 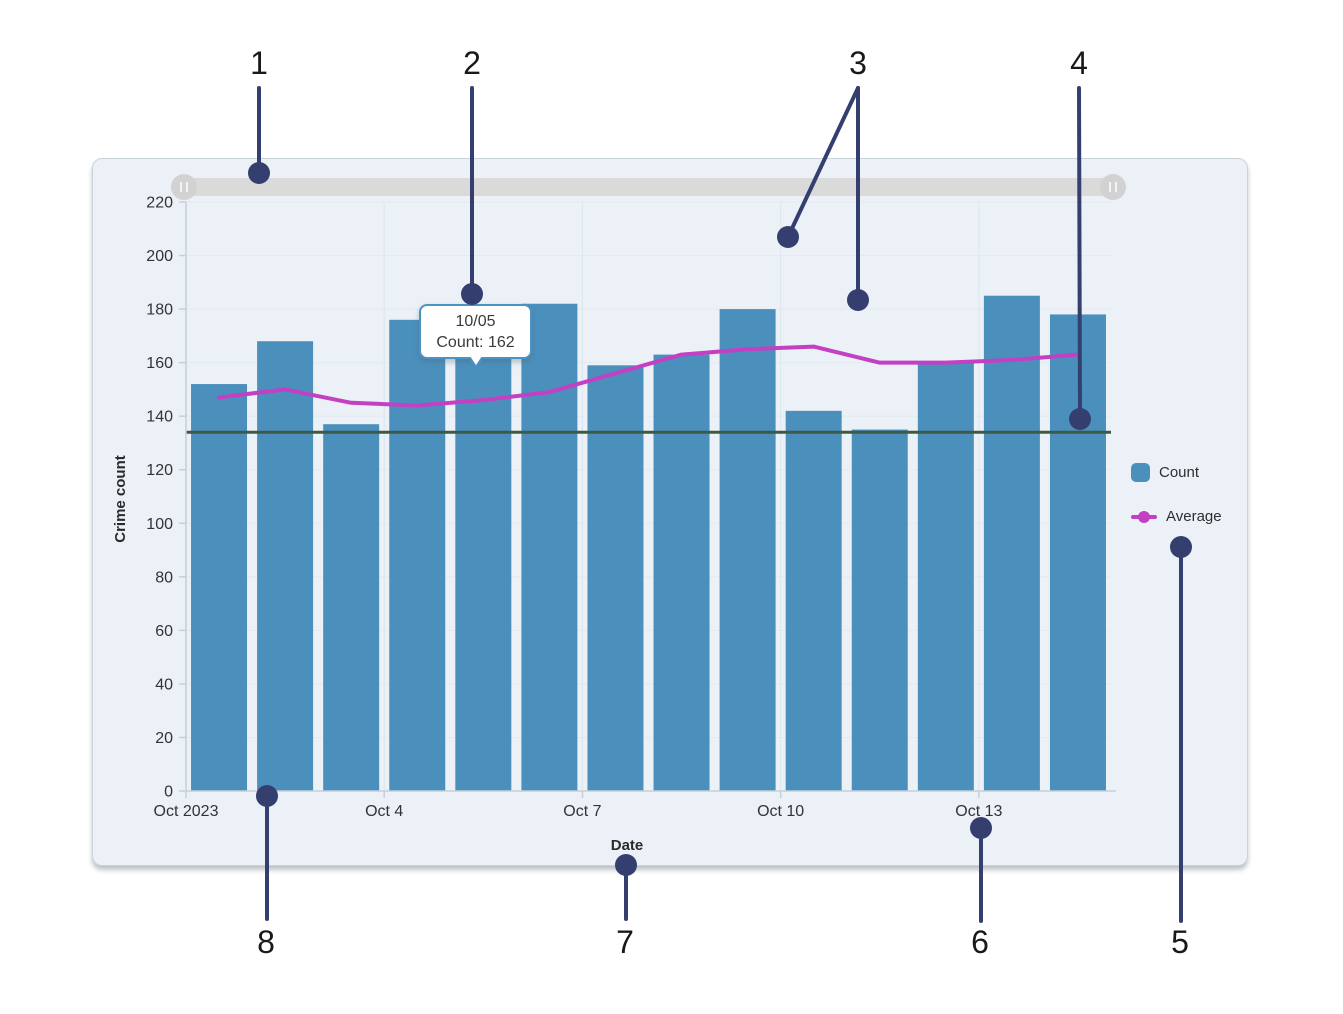 I want to click on y-axis-title: Crime count, so click(x=120, y=499).